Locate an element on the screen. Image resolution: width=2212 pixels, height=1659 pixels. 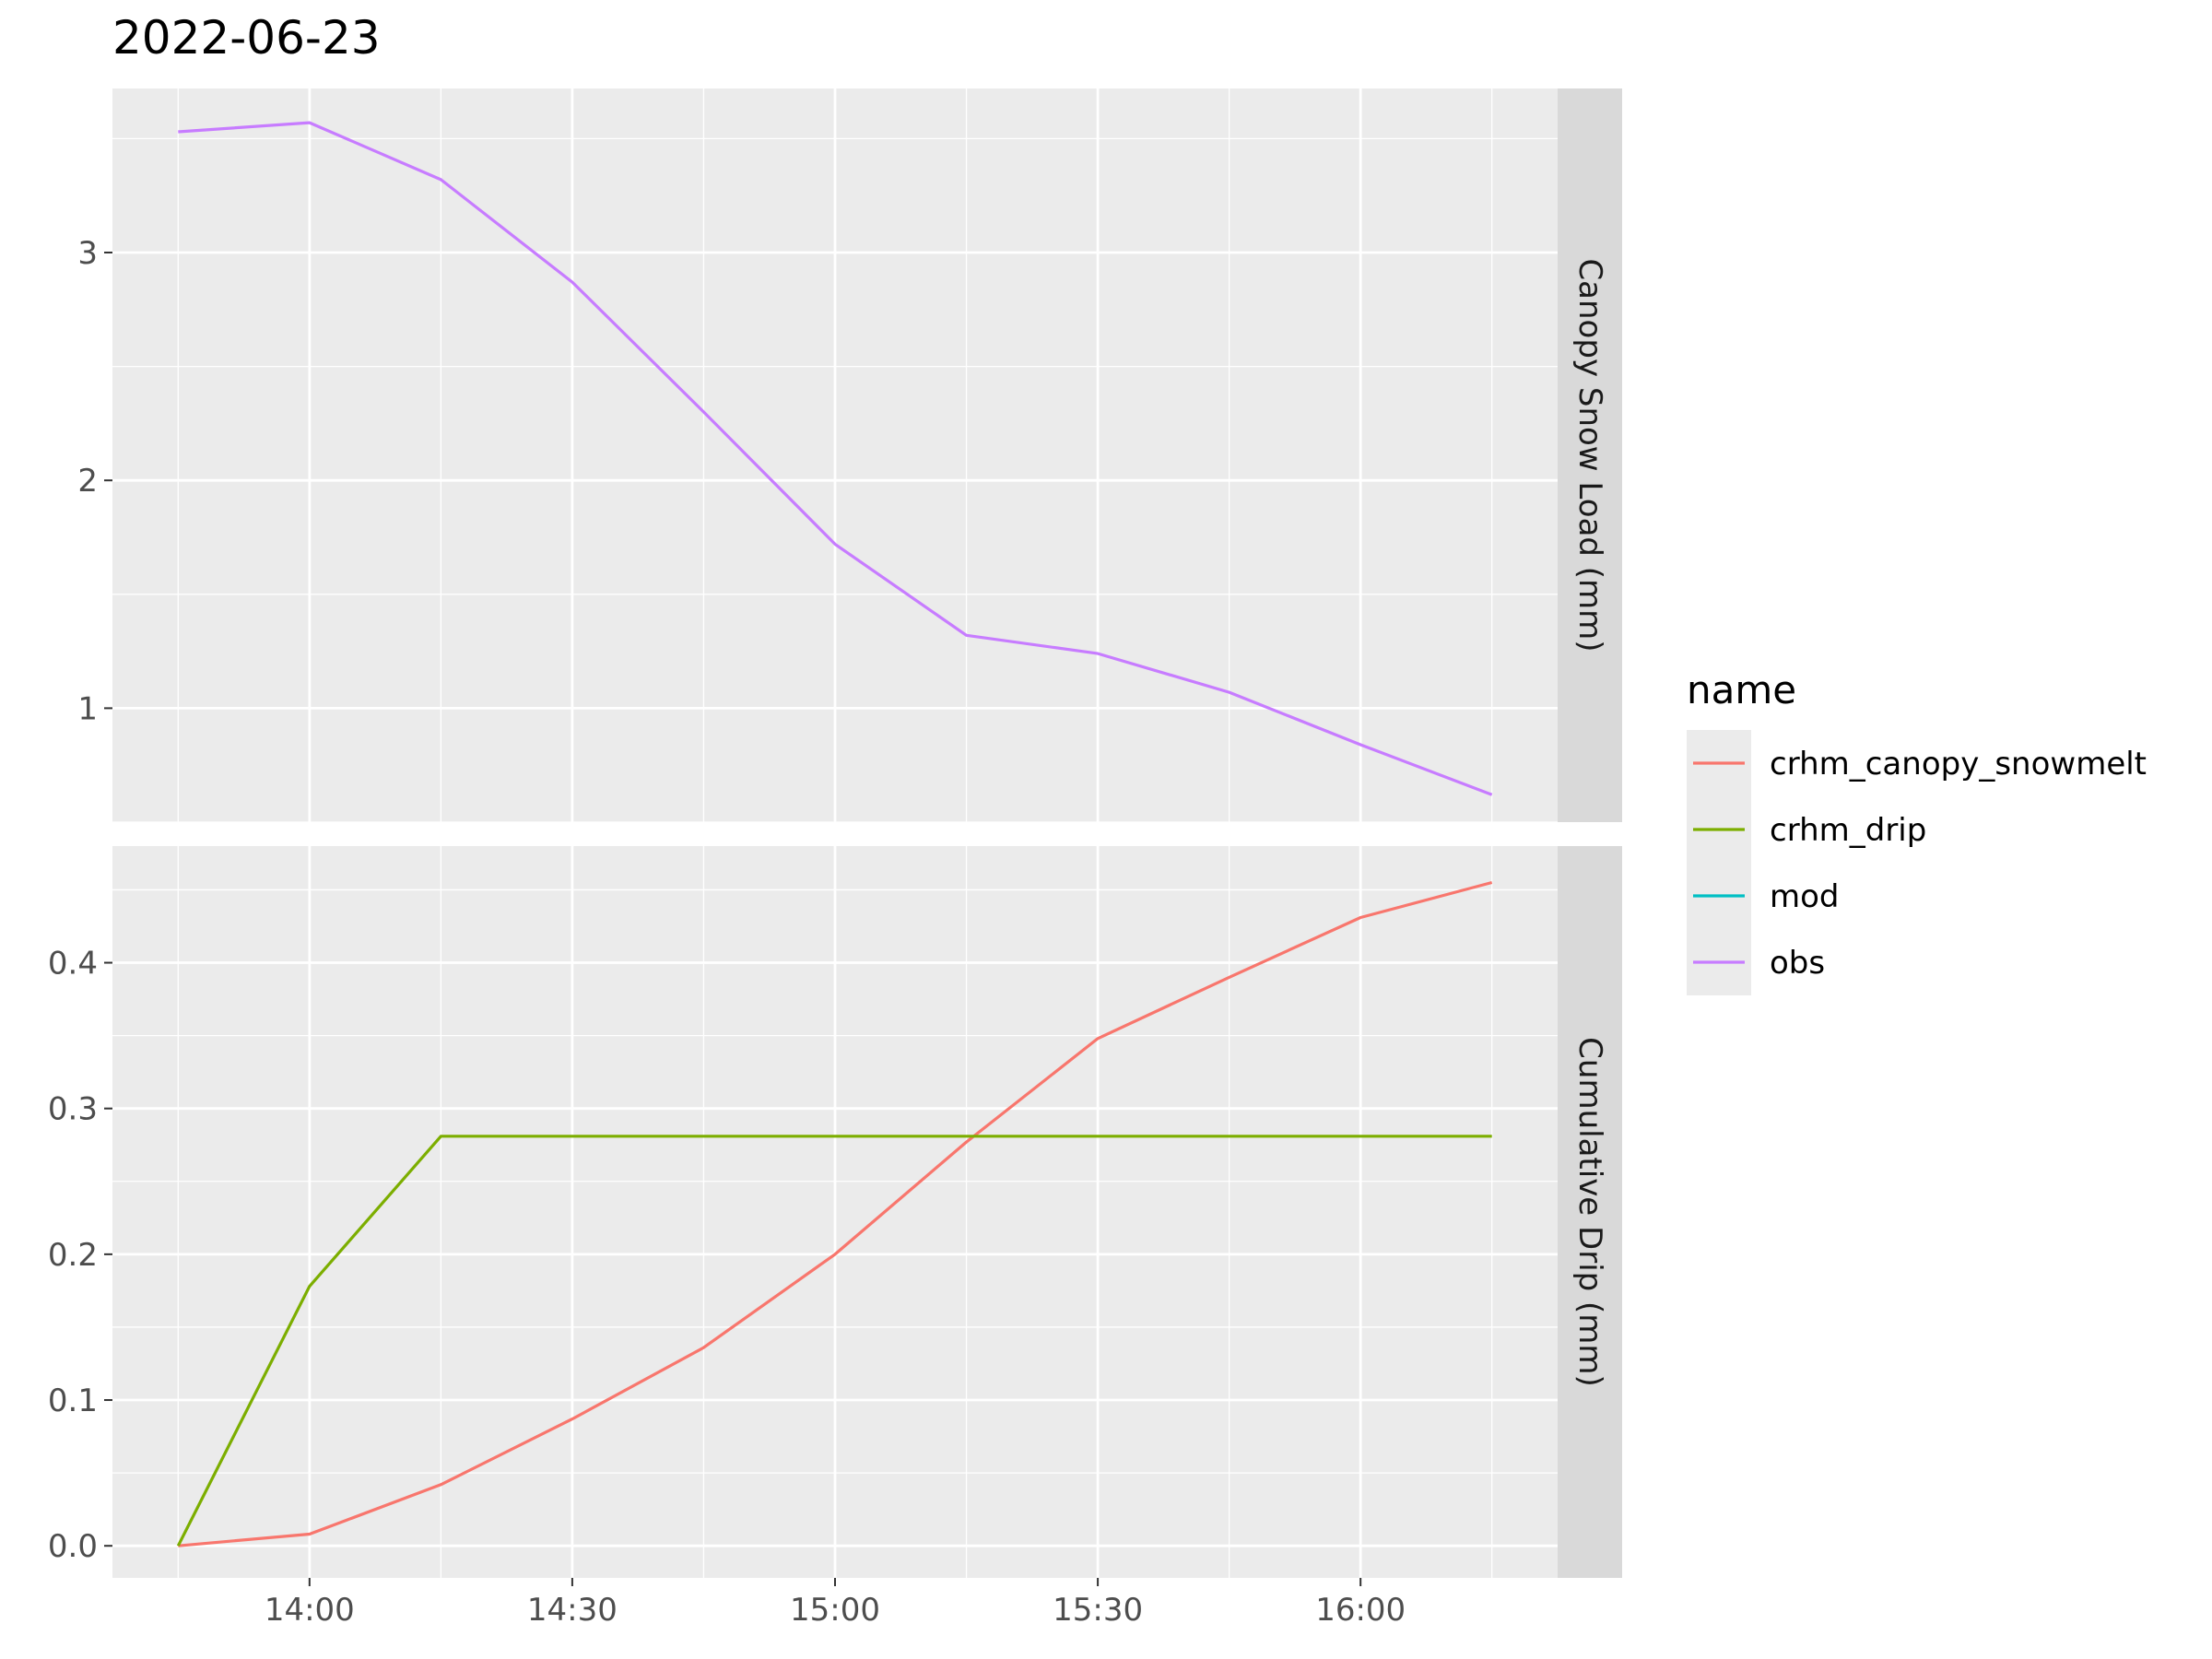
series-line-crhm_drip is located at coordinates (834, 1341).